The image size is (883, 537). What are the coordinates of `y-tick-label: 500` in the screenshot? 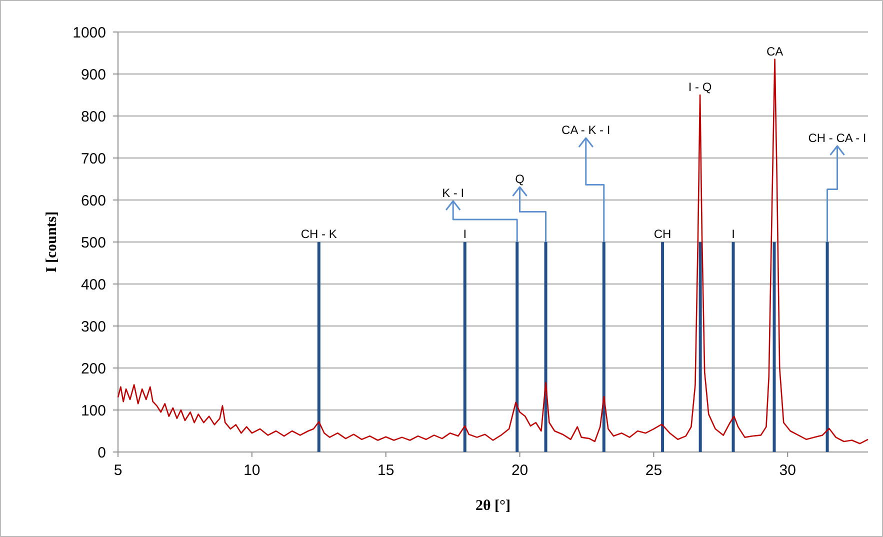 It's located at (93, 243).